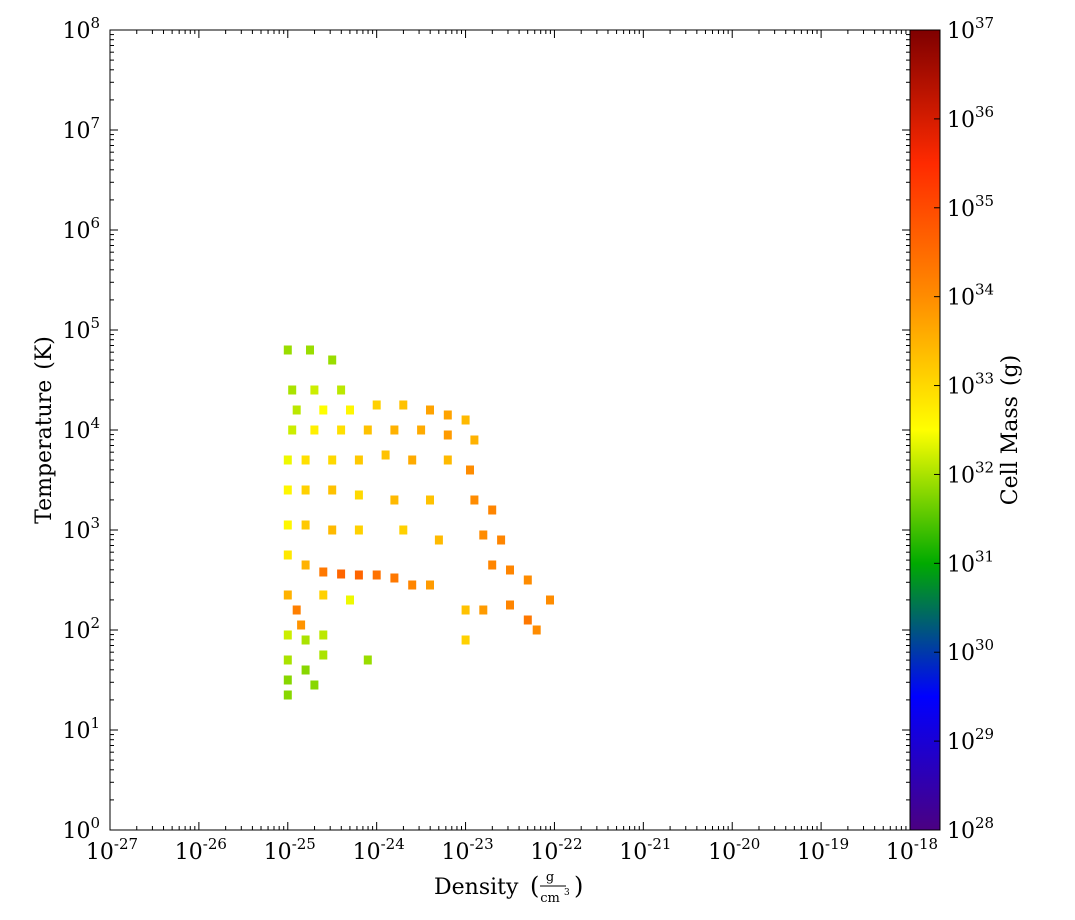 The image size is (1075, 920). What do you see at coordinates (81, 29) in the screenshot?
I see `y-tick-label: 10⁸` at bounding box center [81, 29].